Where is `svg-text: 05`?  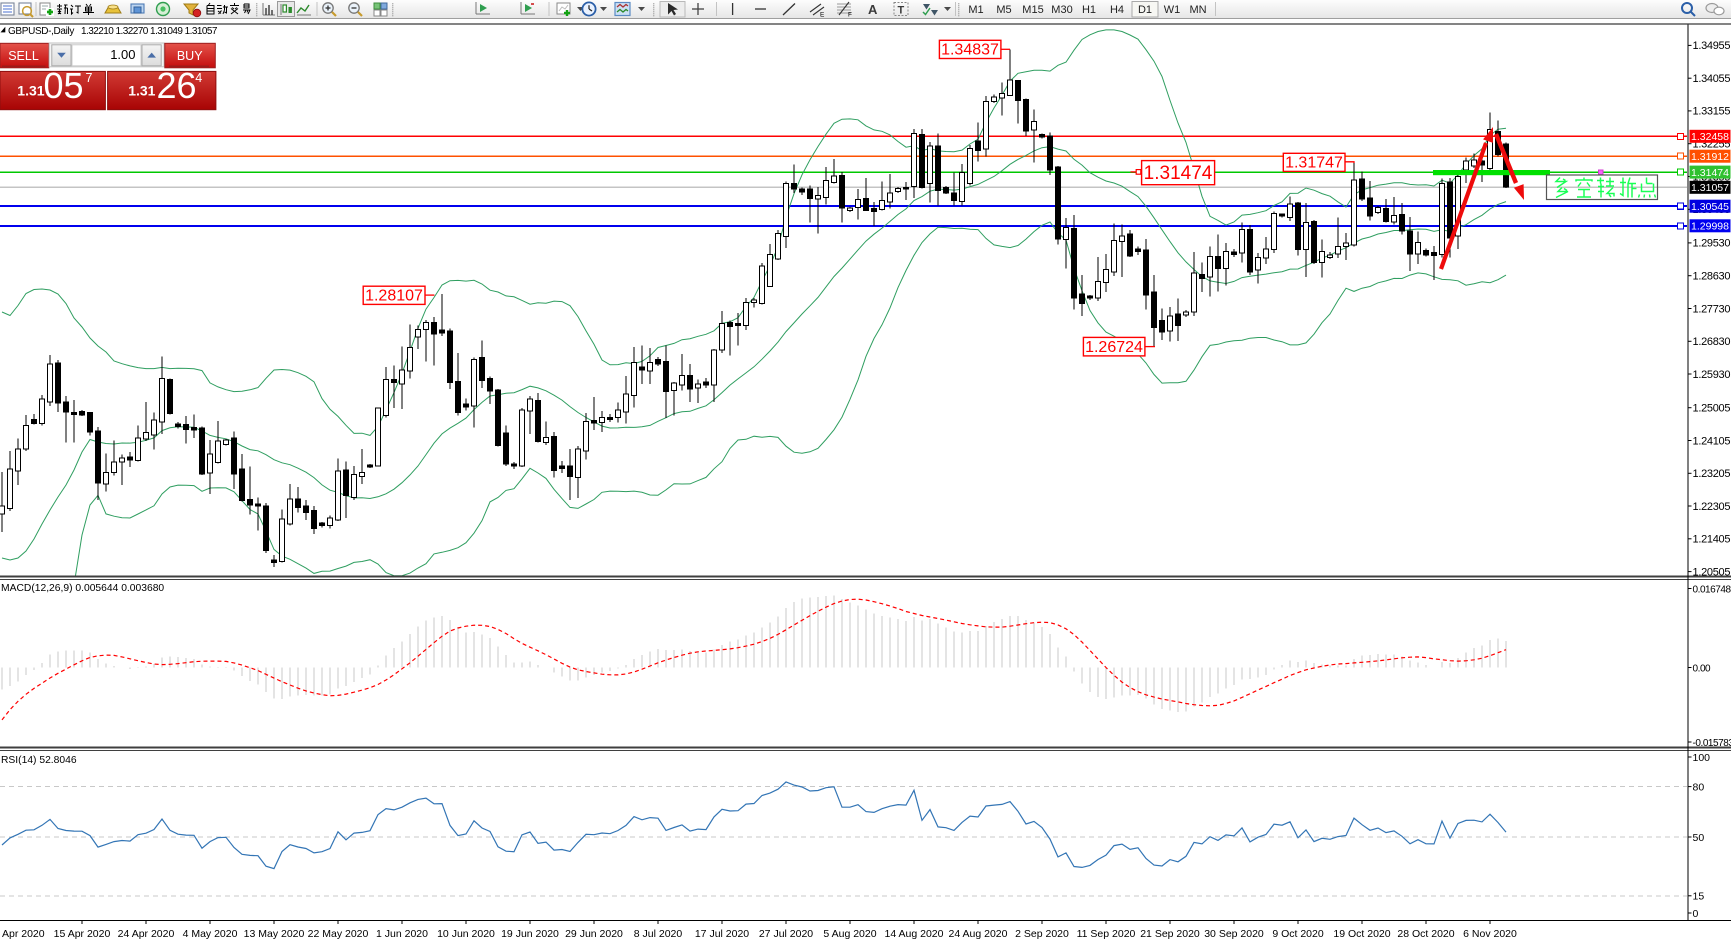
svg-text: 05 is located at coordinates (64, 85).